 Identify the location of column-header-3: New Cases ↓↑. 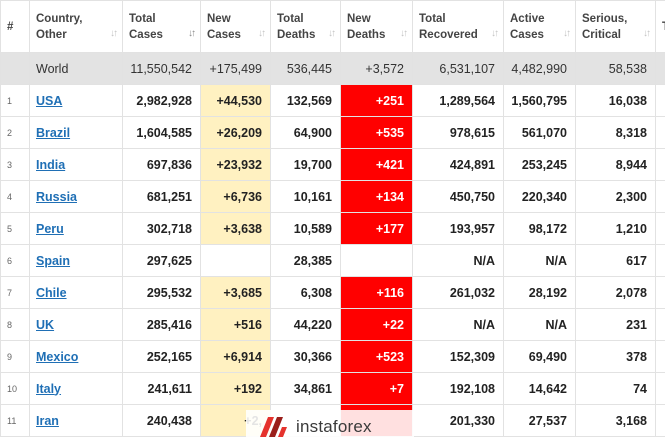
(235, 26).